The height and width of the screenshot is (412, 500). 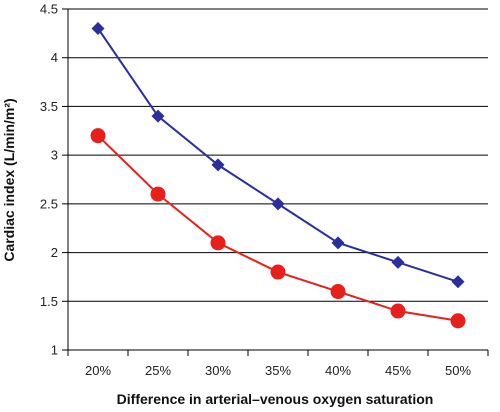 I want to click on x-tick-label: 35%, so click(x=278, y=370).